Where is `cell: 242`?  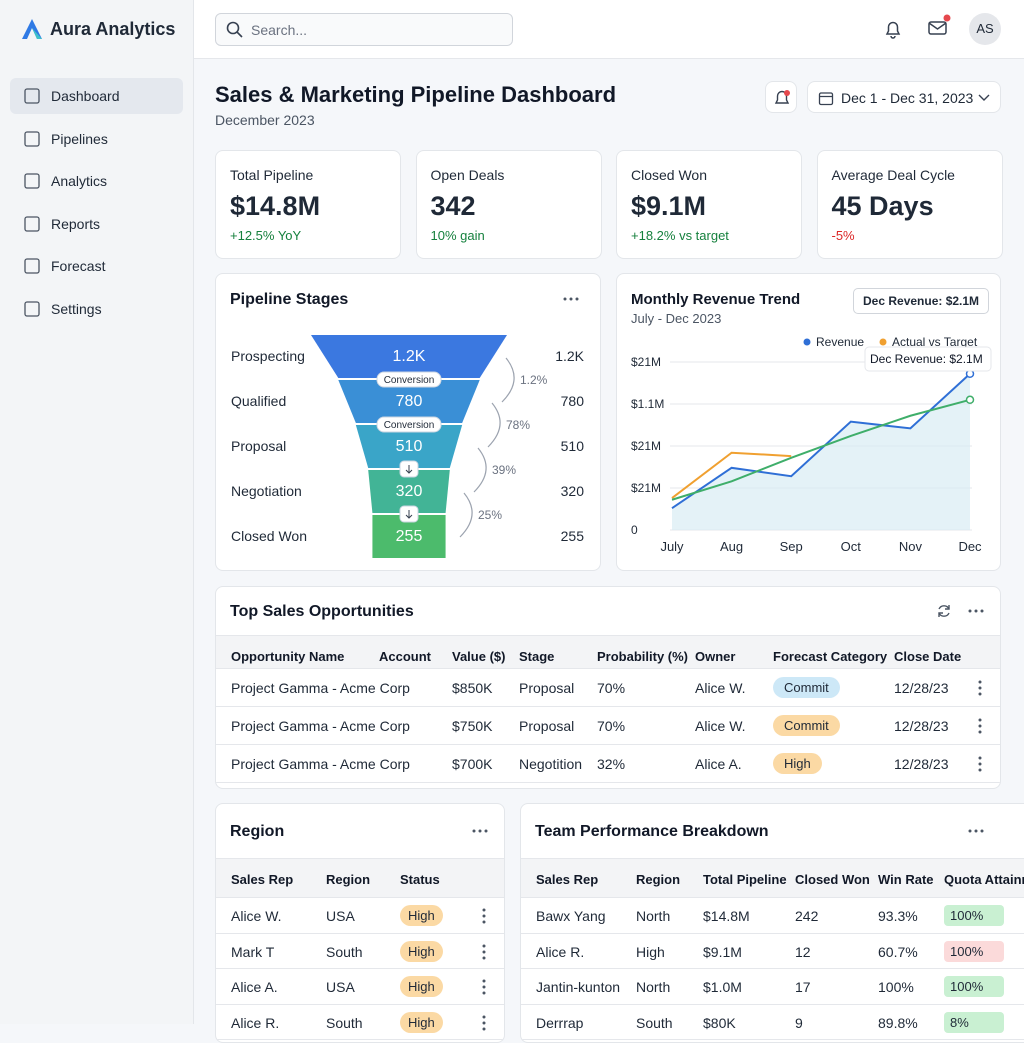 cell: 242 is located at coordinates (807, 916).